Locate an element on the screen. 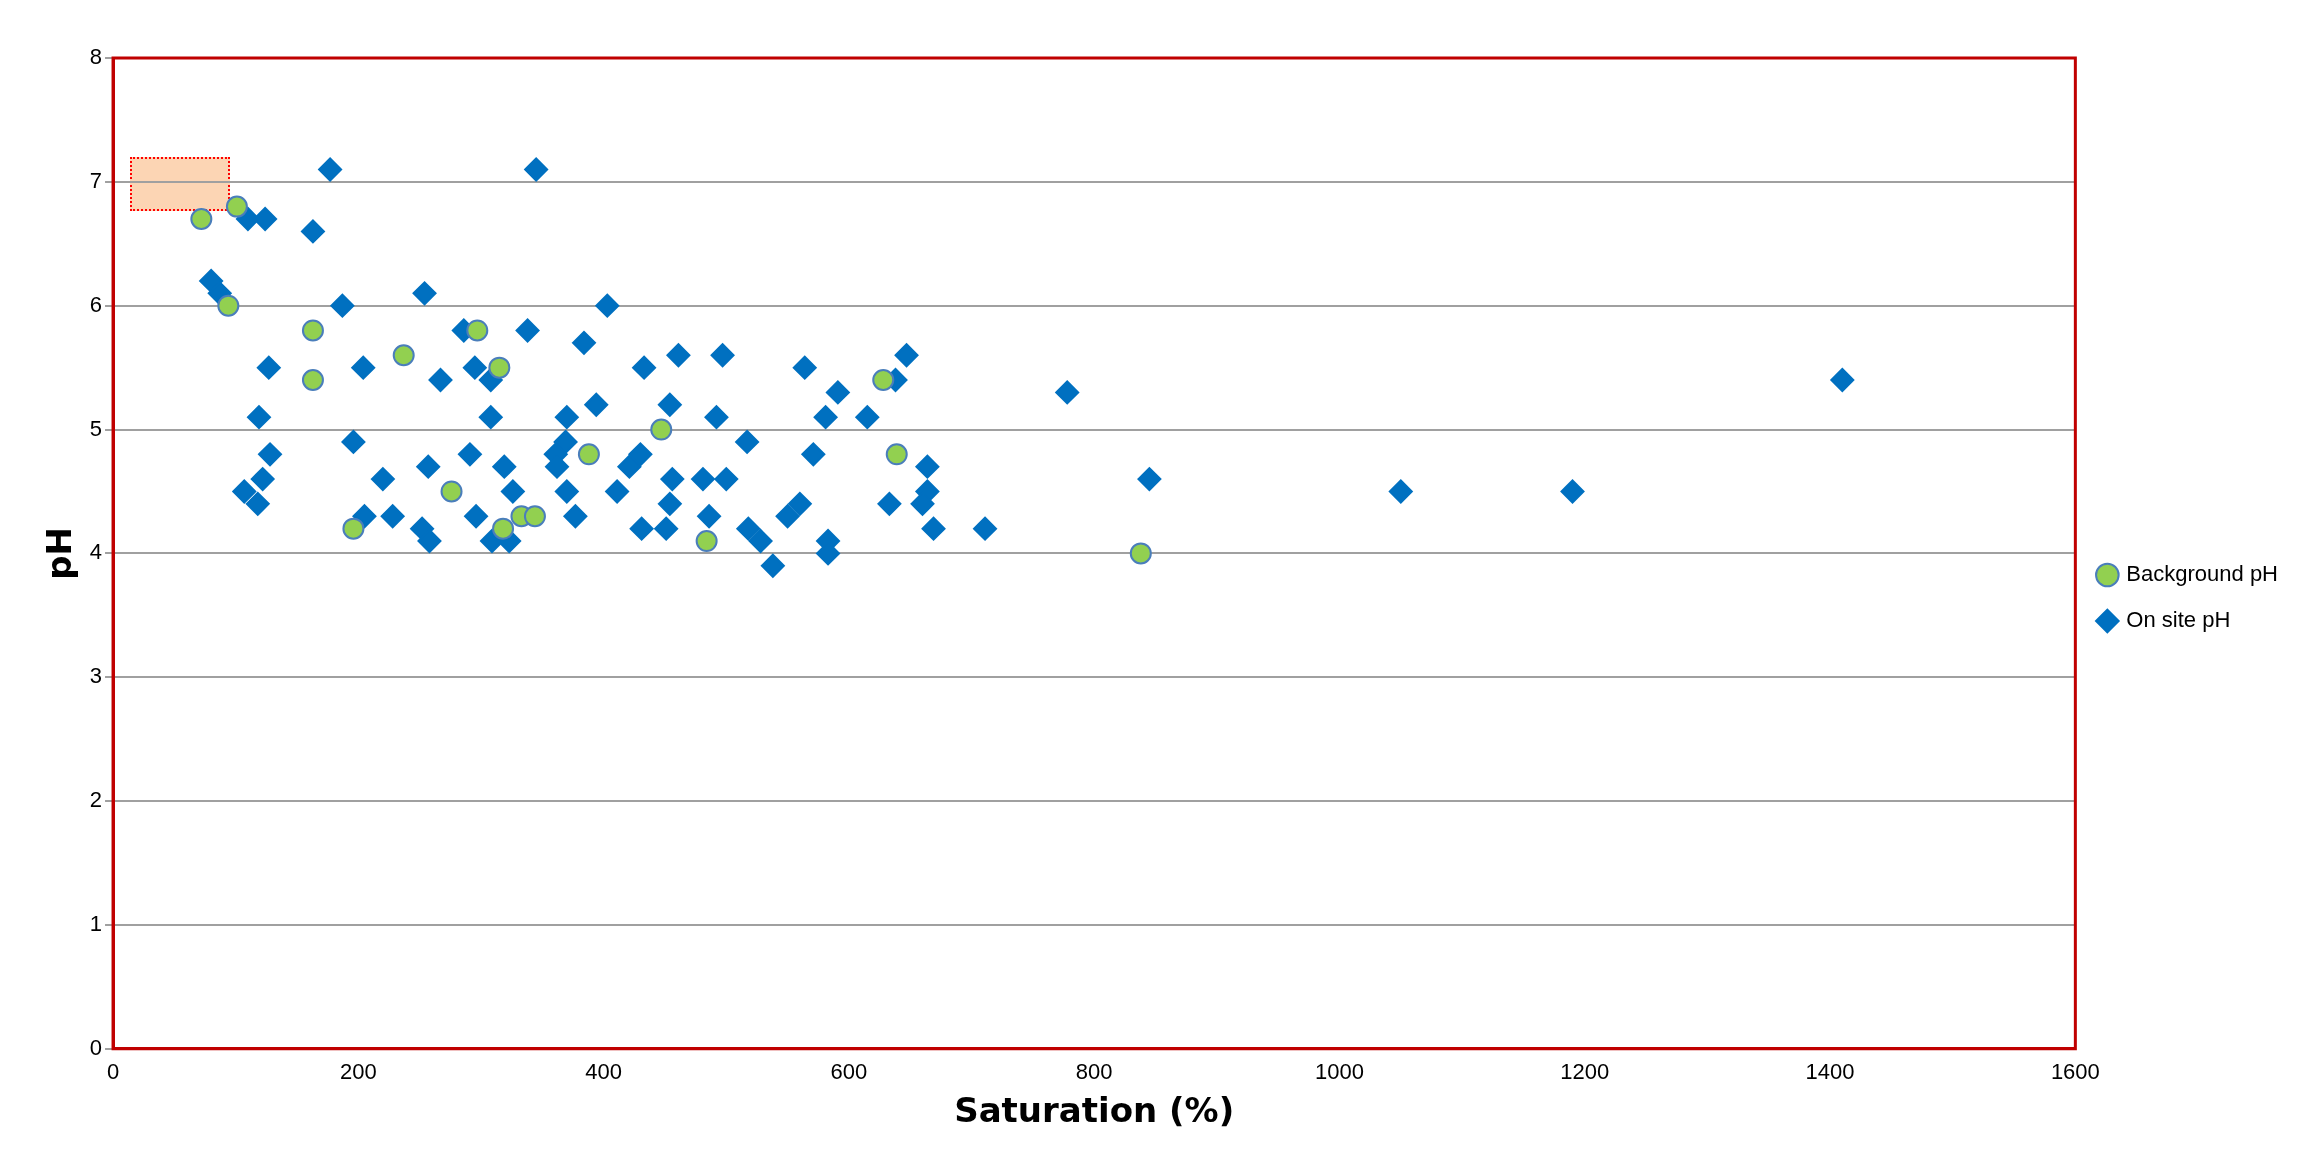  x-tick-label: 200 is located at coordinates (358, 1072).